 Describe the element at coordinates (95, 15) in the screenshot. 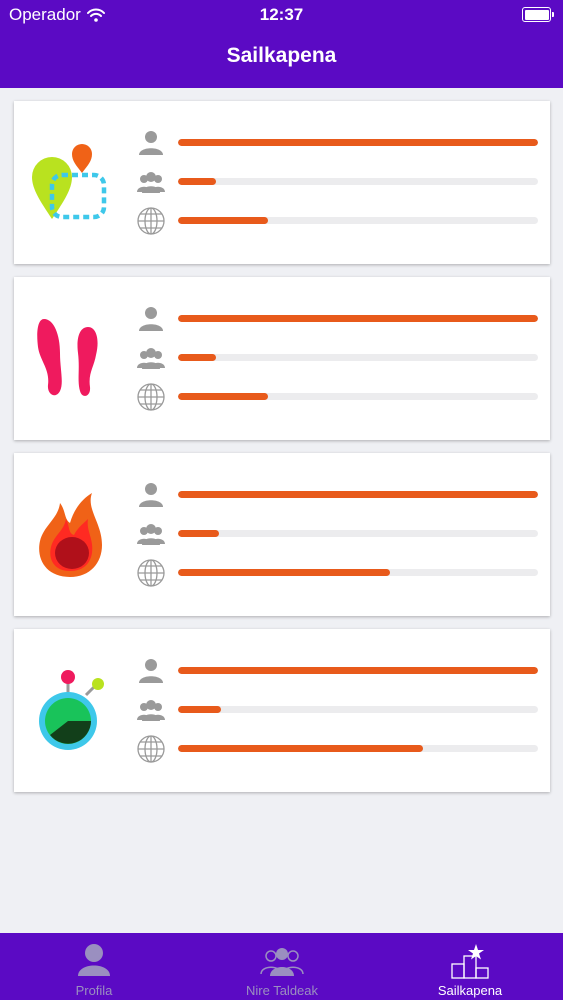

I see `wifi-icon` at that location.